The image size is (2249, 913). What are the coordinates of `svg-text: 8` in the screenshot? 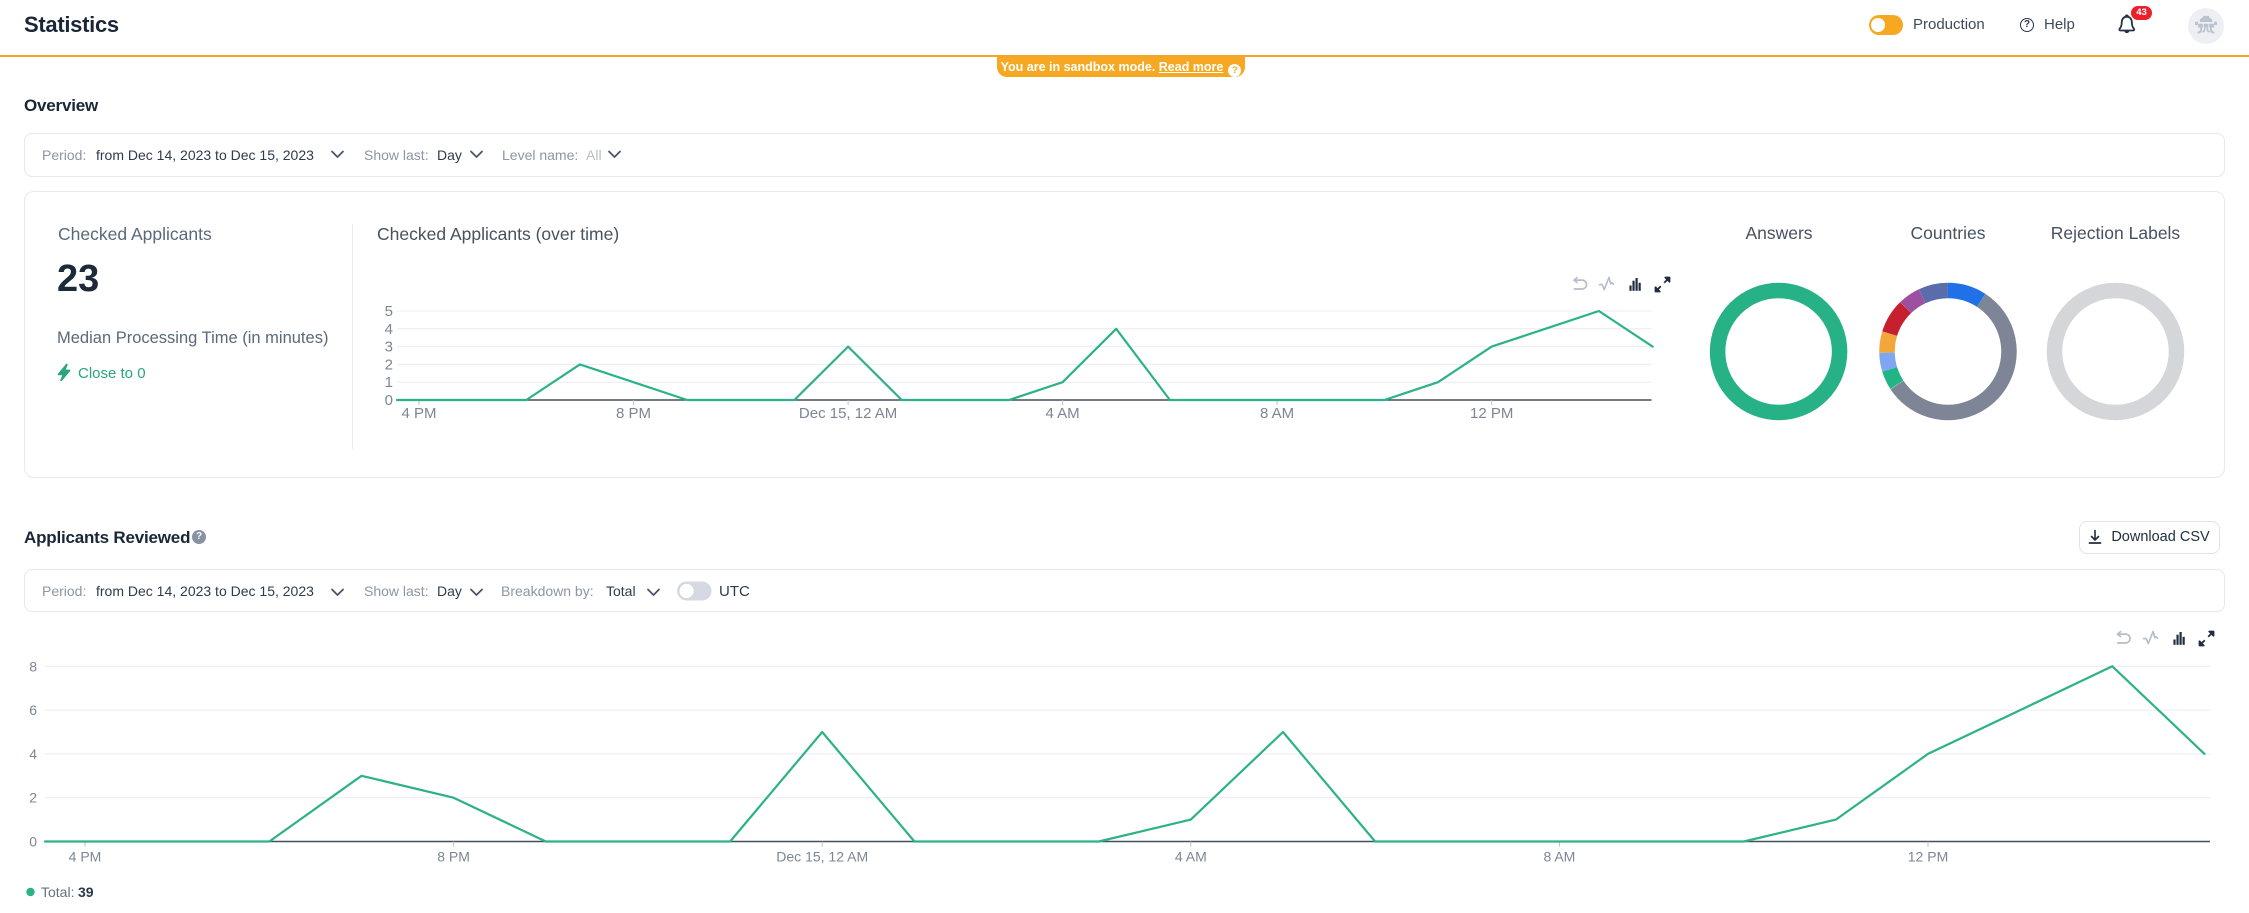 It's located at (33, 666).